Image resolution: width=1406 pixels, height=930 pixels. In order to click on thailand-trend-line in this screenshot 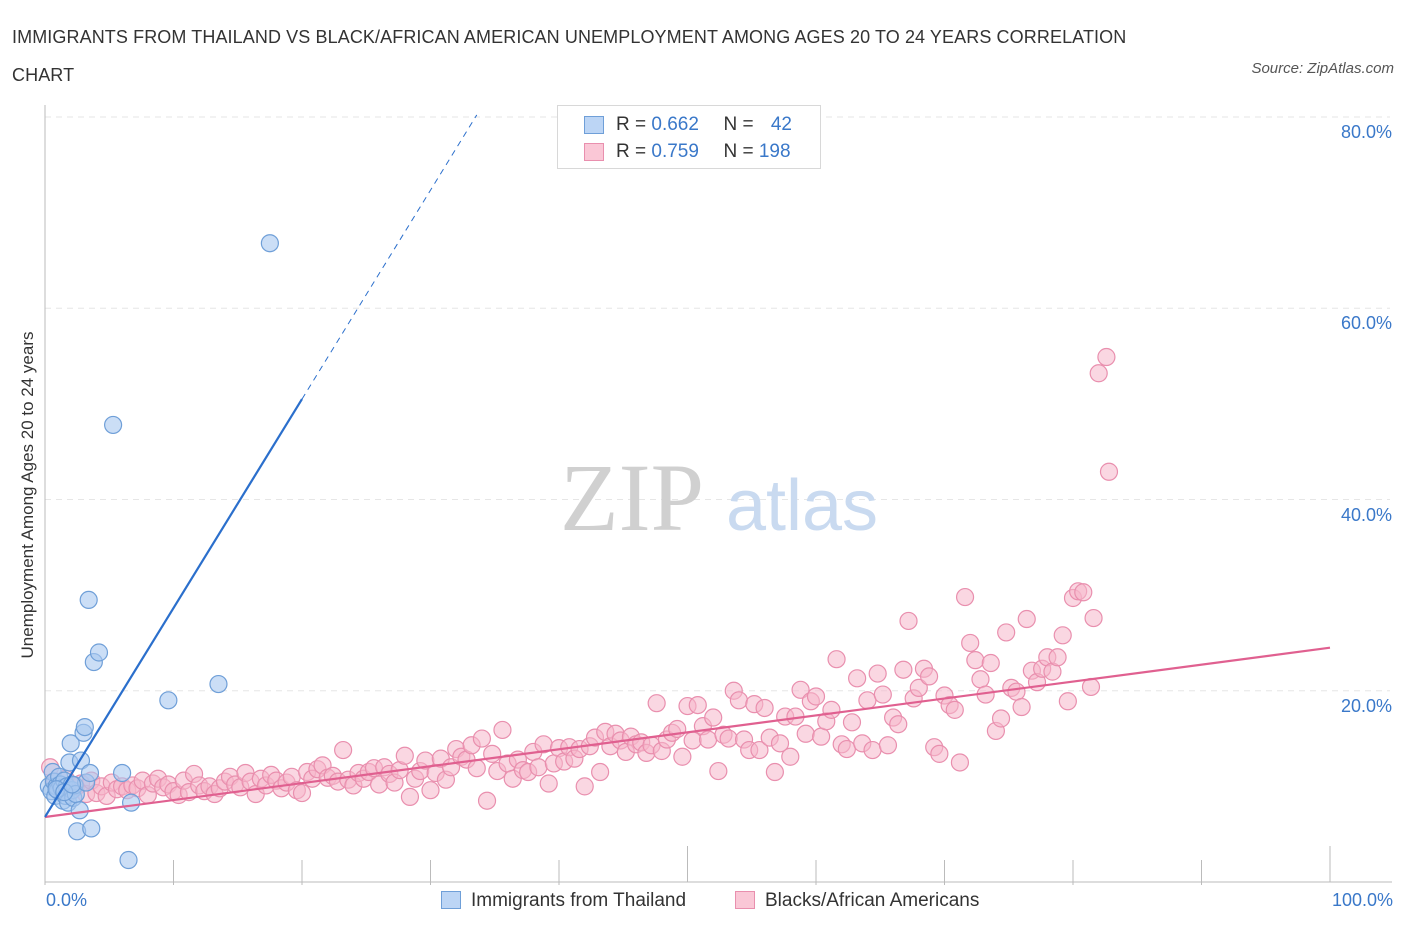, I will do `click(173, 608)`.